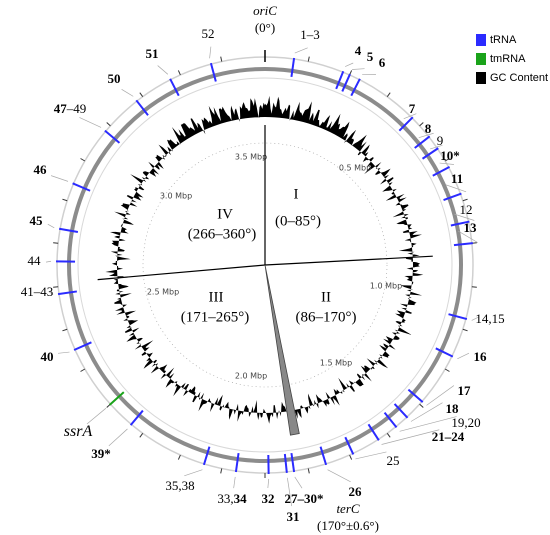  Describe the element at coordinates (265, 27) in the screenshot. I see `origin-angle: (0°)` at that location.